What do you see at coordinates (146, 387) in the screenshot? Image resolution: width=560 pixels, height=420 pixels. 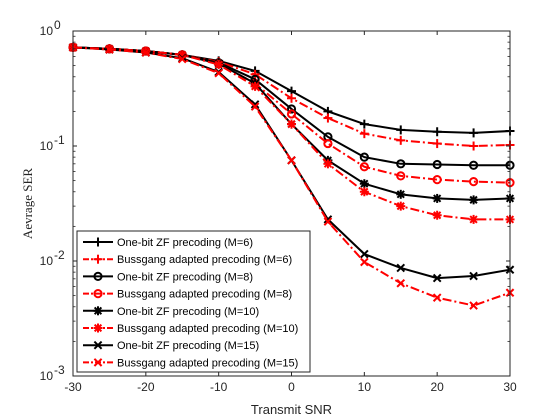 I see `x-tick-label: -20` at bounding box center [146, 387].